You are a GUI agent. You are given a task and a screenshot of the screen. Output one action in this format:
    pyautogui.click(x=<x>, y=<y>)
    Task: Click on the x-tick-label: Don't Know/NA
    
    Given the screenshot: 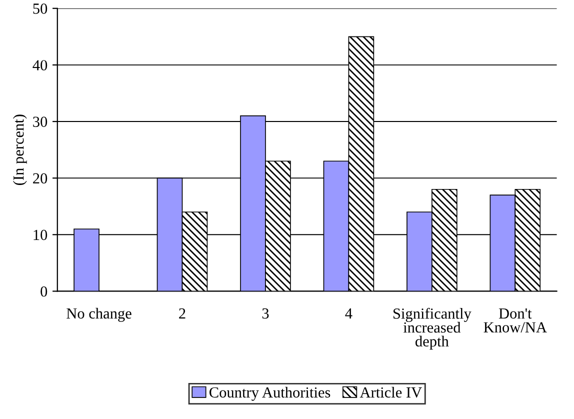 What is the action you would take?
    pyautogui.click(x=515, y=320)
    